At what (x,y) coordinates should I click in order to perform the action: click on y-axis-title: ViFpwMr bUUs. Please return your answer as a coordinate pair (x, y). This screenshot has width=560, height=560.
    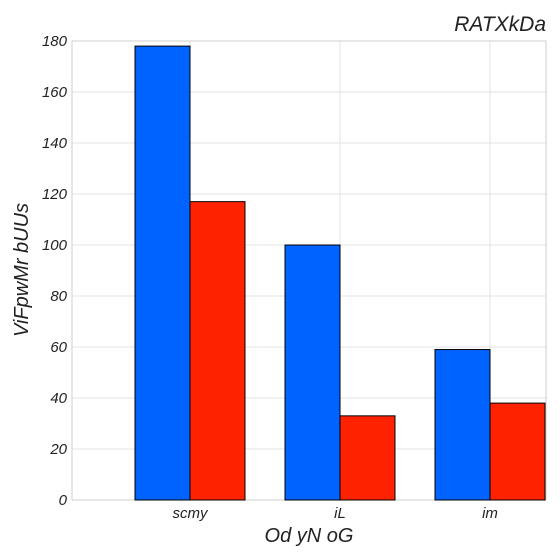
    Looking at the image, I should click on (22, 270).